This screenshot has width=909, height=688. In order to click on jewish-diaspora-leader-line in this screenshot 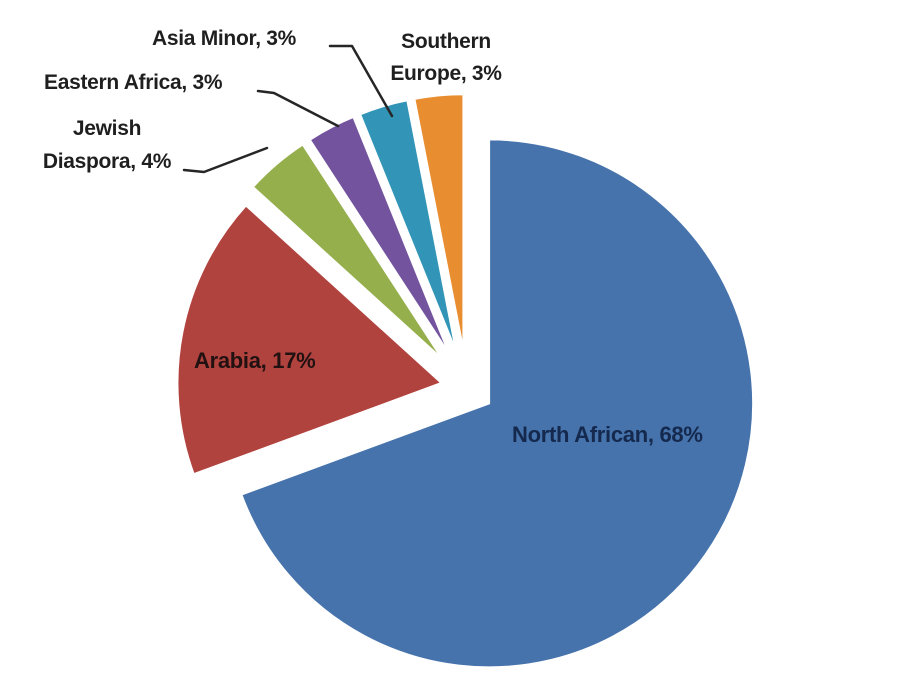, I will do `click(225, 160)`.